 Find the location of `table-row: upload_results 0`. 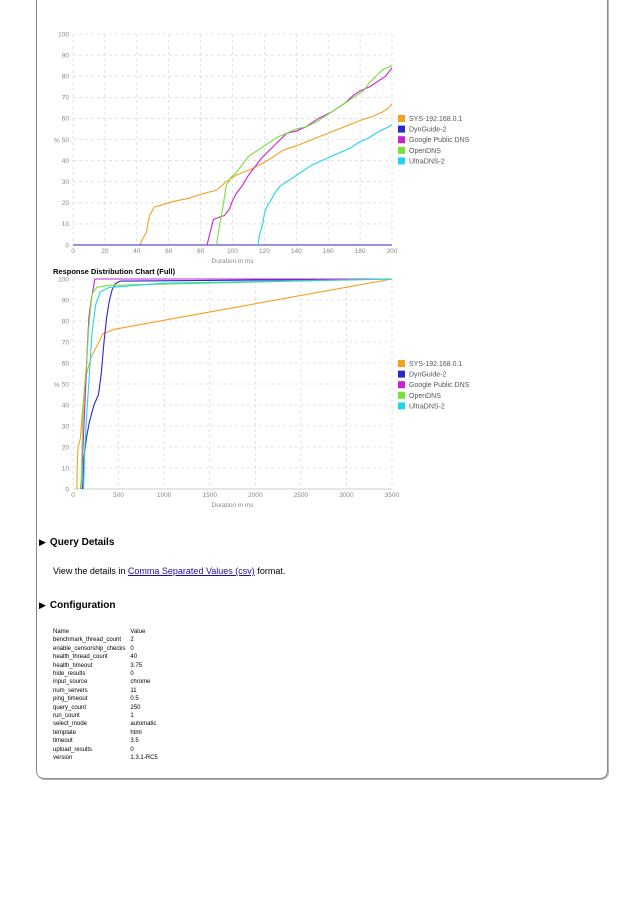

table-row: upload_results 0 is located at coordinates (107, 750).